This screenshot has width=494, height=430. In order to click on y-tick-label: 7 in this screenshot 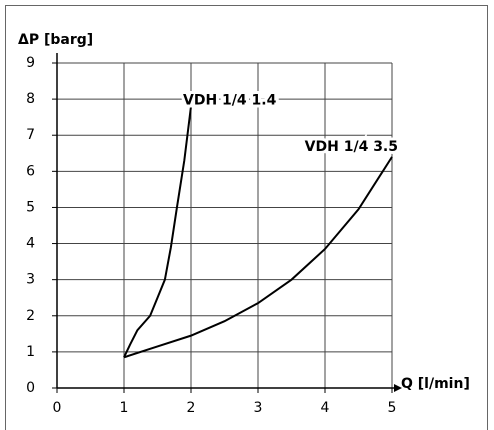, I will do `click(30, 135)`.